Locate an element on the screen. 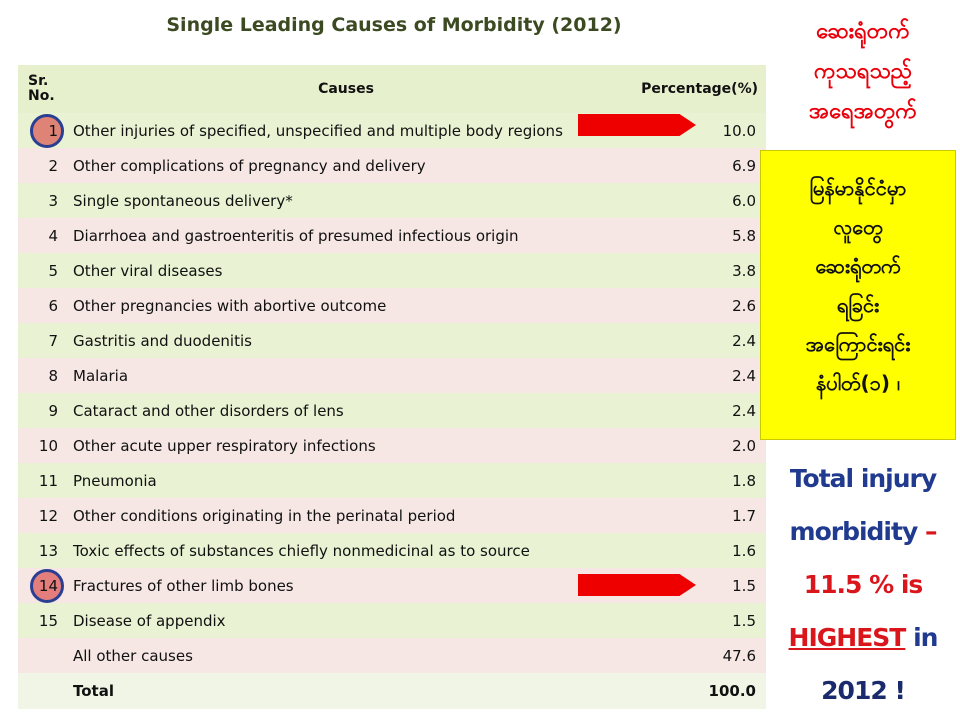 The width and height of the screenshot is (960, 720). table-row: 15 Disease of appendix 1.5 is located at coordinates (392, 620).